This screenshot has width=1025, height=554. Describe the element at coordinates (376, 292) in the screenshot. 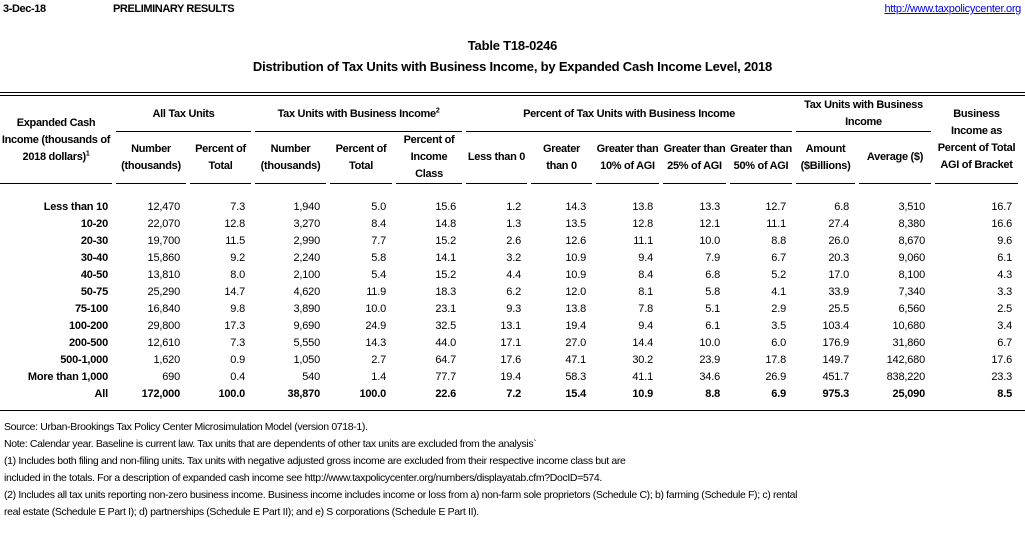

I see `table-cell: 11.9` at that location.